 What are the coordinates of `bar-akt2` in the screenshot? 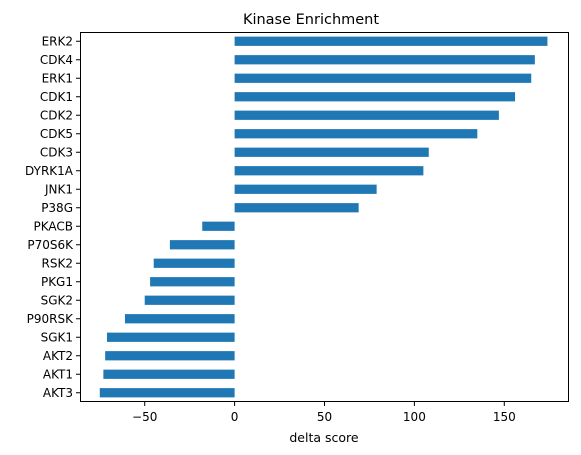 It's located at (170, 356).